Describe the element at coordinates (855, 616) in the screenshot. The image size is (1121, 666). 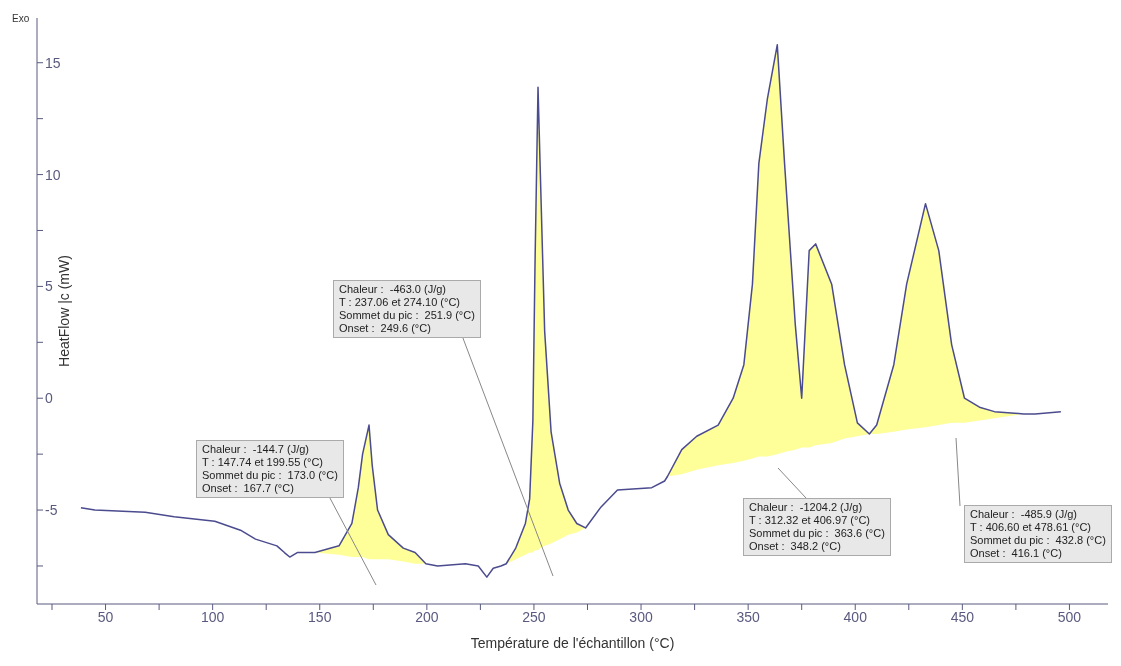
I see `x-tick-label: 400` at that location.